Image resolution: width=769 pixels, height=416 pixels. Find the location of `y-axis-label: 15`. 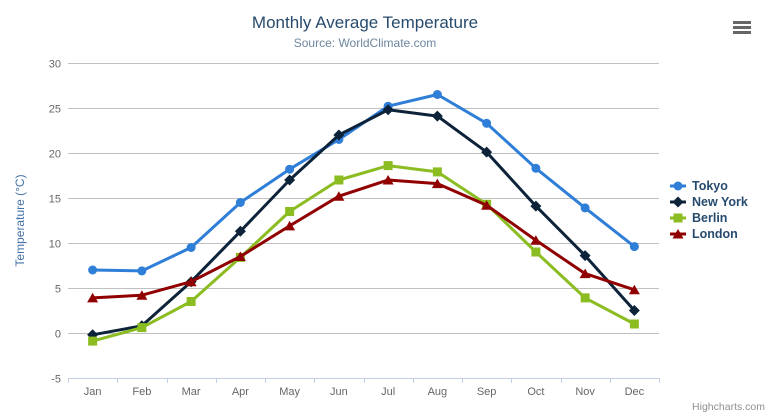

y-axis-label: 15 is located at coordinates (55, 200).